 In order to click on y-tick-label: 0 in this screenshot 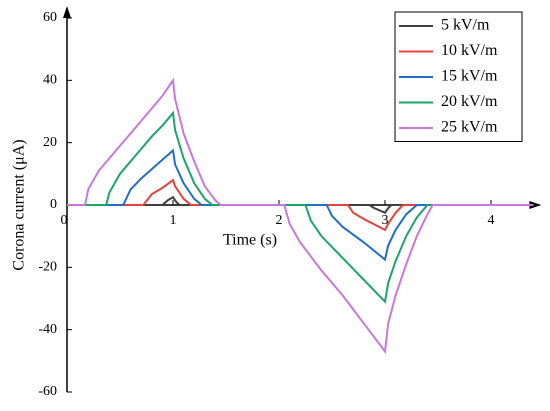, I will do `click(53, 204)`.